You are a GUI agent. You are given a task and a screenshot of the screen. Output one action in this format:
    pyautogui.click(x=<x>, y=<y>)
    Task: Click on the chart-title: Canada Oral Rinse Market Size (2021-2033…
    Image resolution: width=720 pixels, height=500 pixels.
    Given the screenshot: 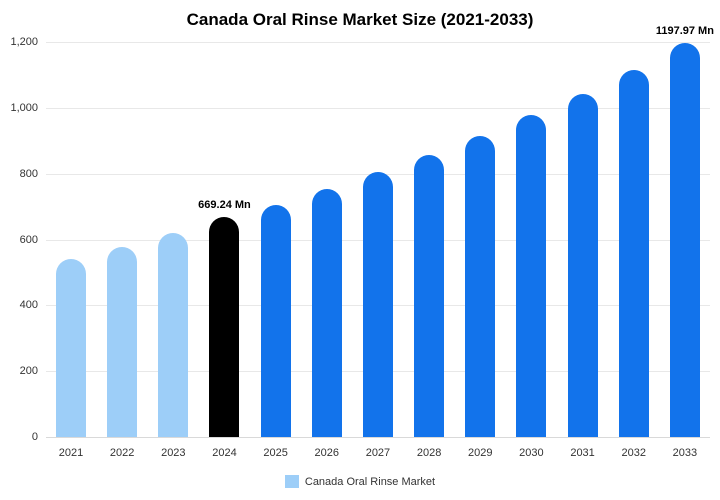 What is the action you would take?
    pyautogui.click(x=360, y=19)
    